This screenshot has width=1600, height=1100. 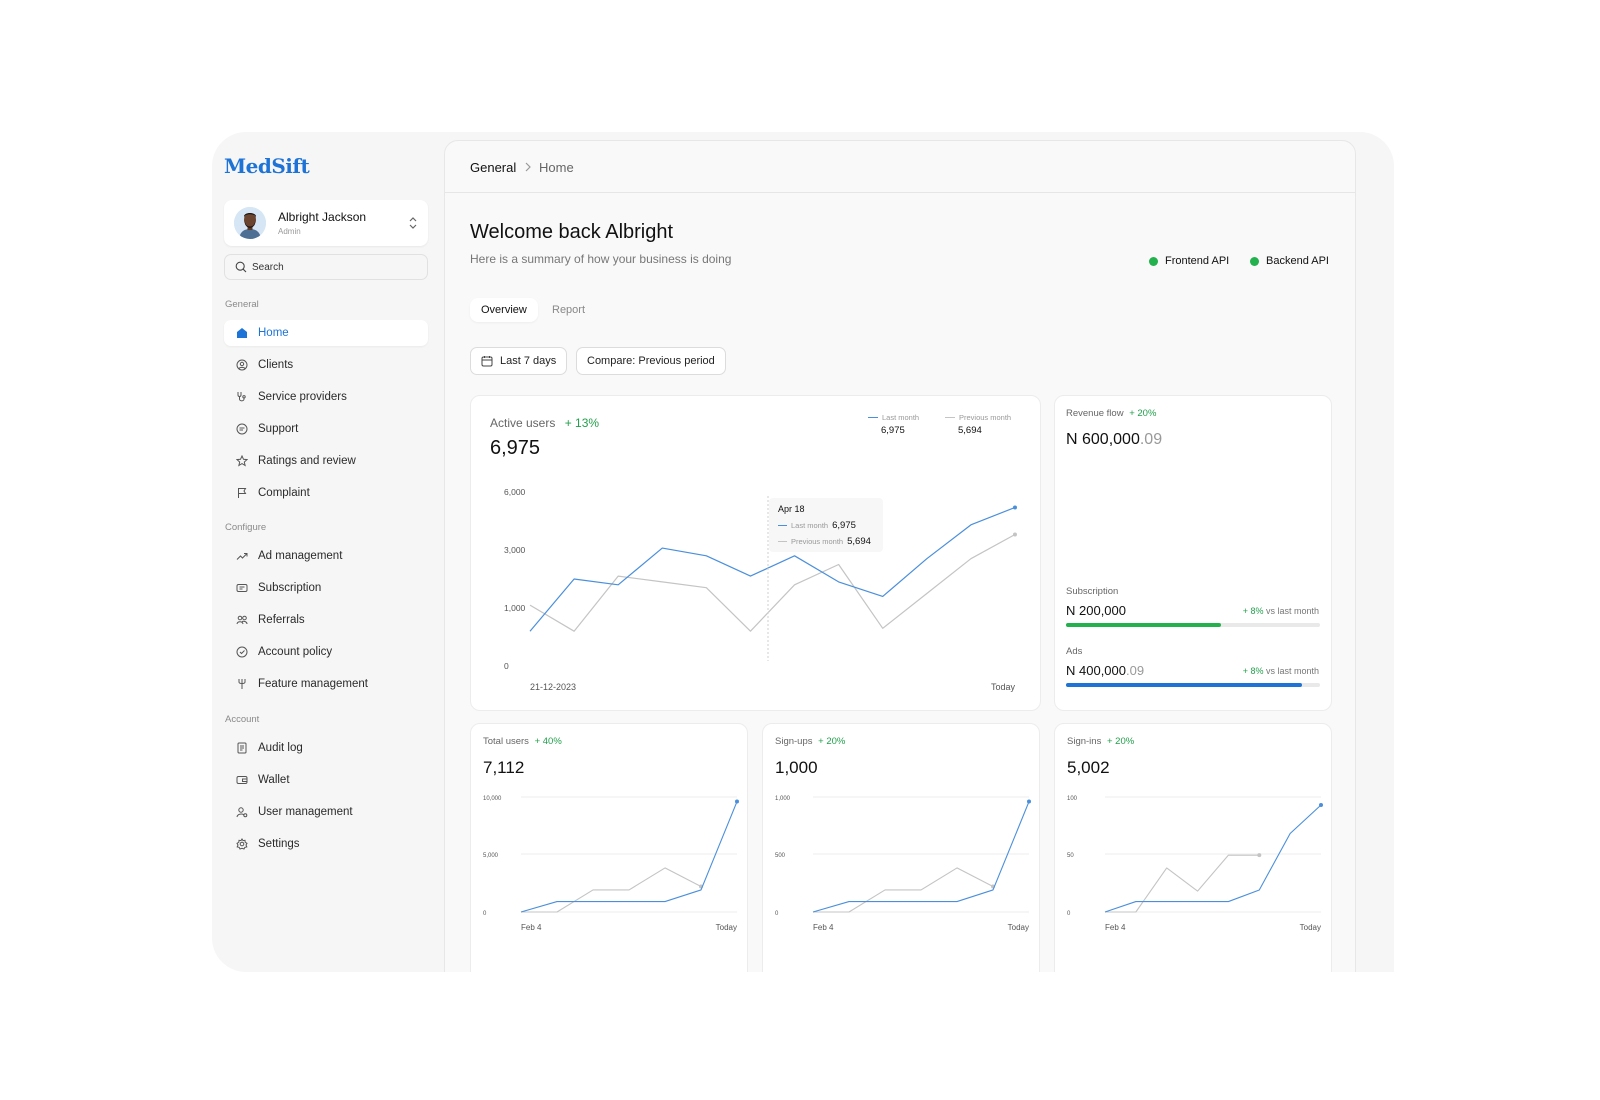 I want to click on sidebar-item-complaint: Complaint, so click(x=326, y=493).